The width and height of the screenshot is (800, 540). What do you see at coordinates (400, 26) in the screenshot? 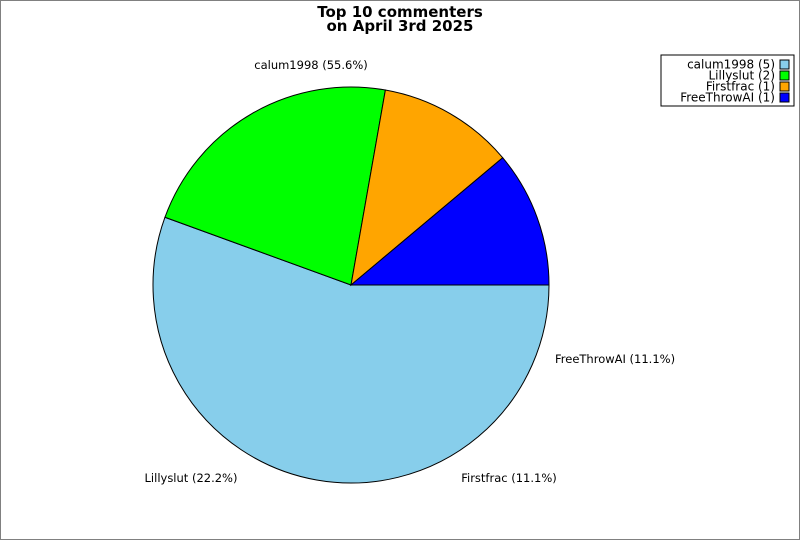
I see `chart-title-line-2: on April 3rd 2025` at bounding box center [400, 26].